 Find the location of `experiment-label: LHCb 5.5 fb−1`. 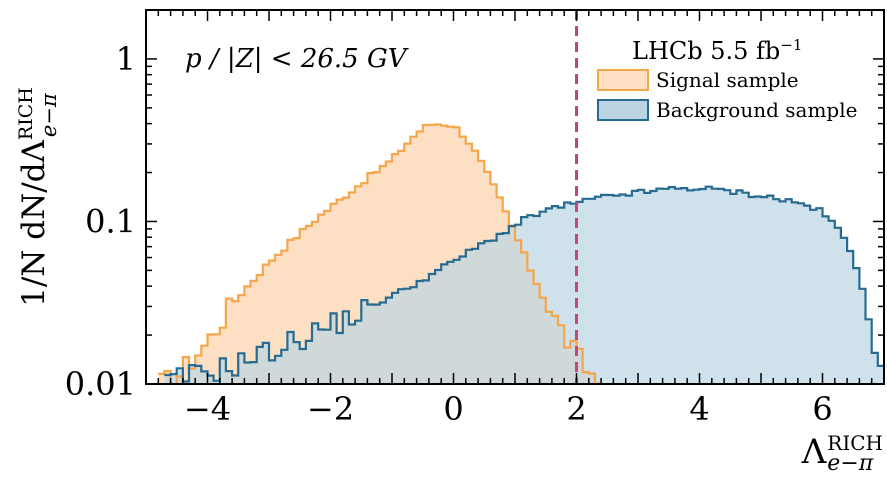

experiment-label: LHCb 5.5 fb−1 is located at coordinates (717, 50).